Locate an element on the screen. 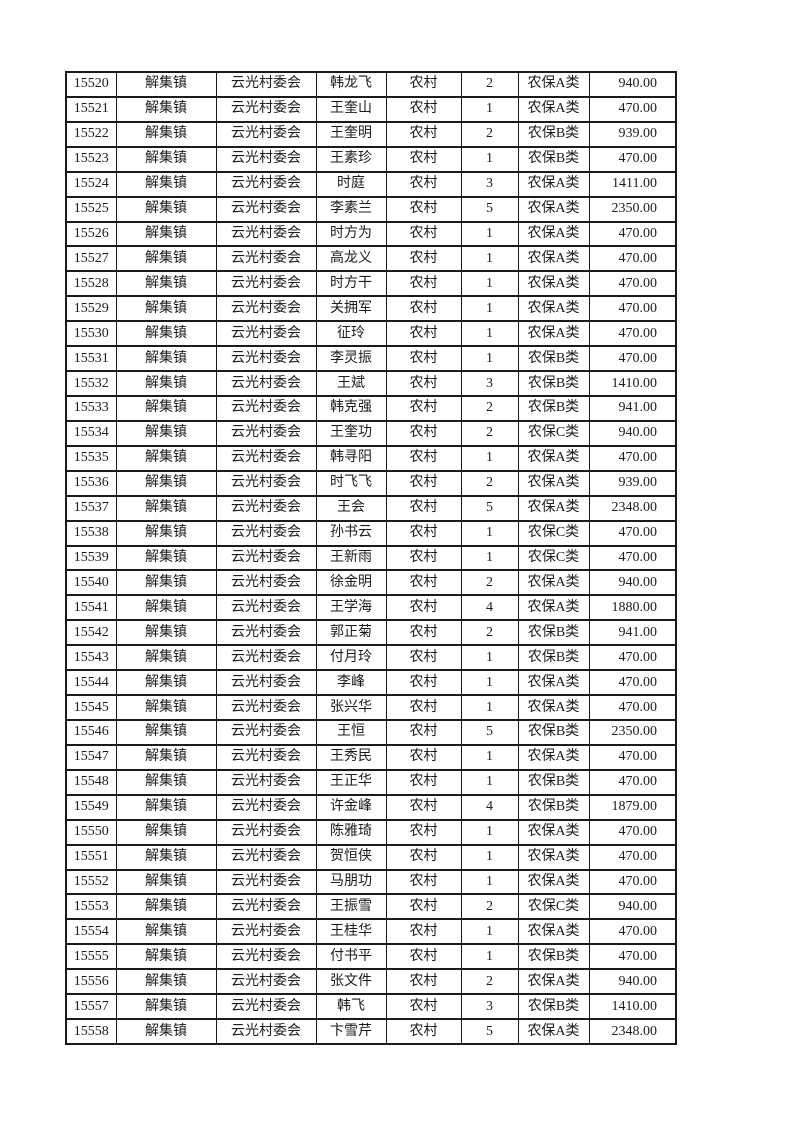 The height and width of the screenshot is (1122, 793). table-row: 15548 解集镇 云光村委会 王正华 农村 1 农保B类 470.00 is located at coordinates (371, 782).